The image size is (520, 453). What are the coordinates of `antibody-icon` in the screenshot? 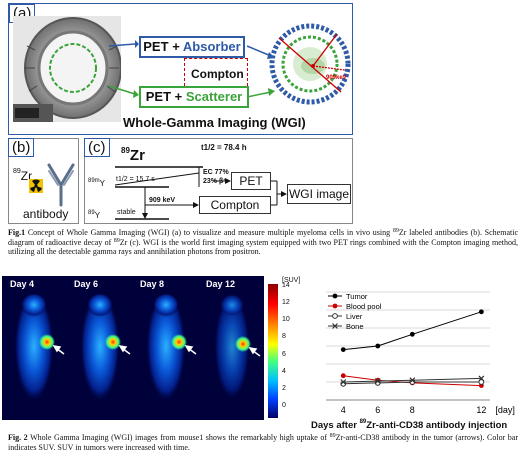 It's located at (61, 185).